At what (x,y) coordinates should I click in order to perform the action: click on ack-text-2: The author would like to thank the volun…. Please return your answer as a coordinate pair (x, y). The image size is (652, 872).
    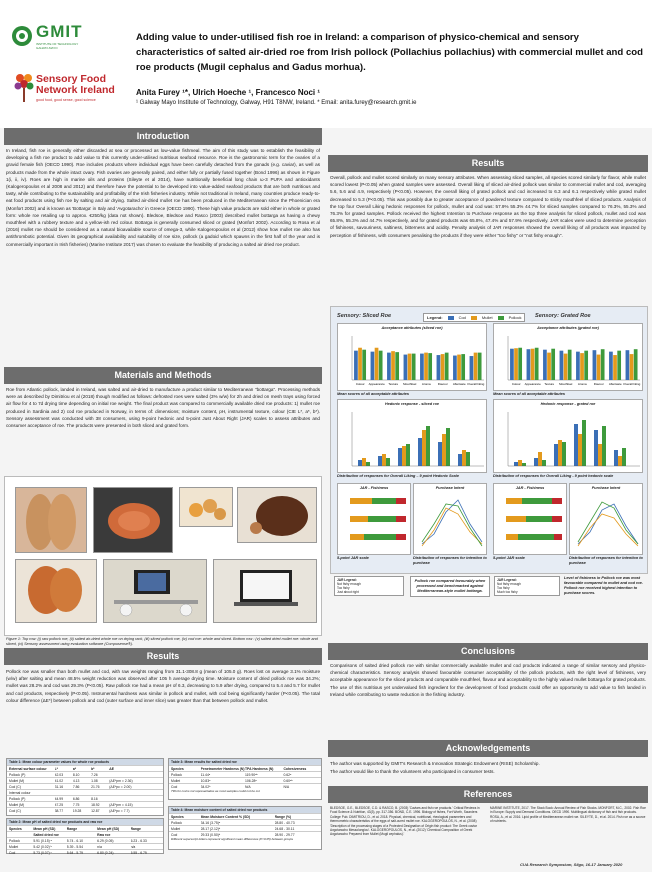
    Looking at the image, I should click on (412, 771).